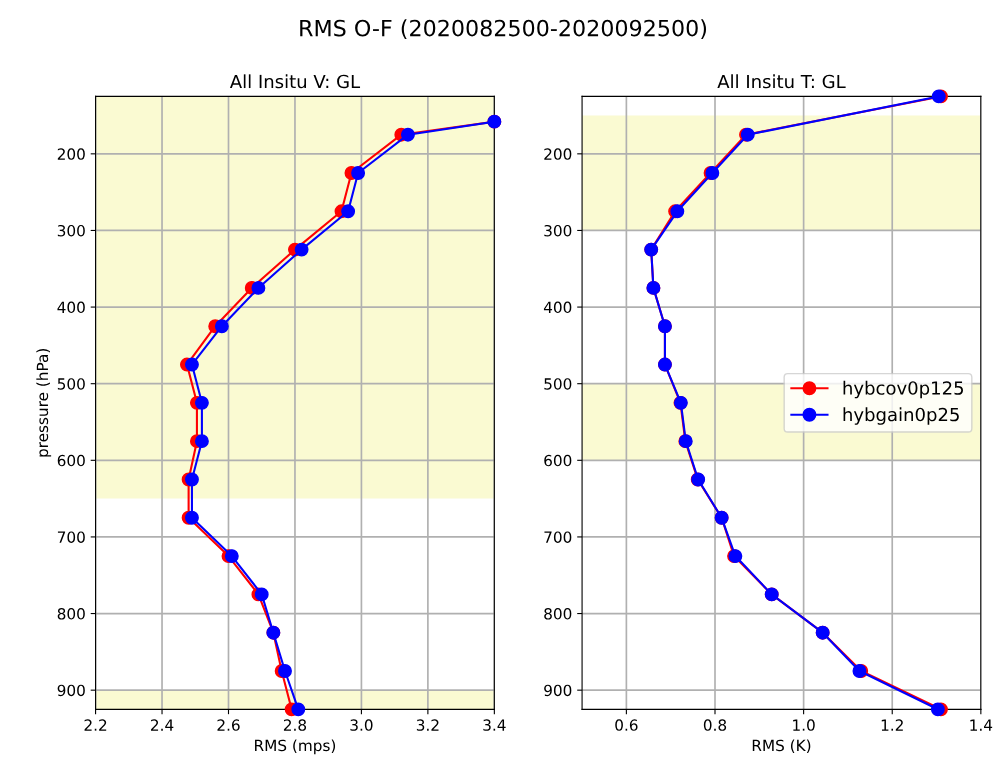 The width and height of the screenshot is (1006, 771). Describe the element at coordinates (903, 389) in the screenshot. I see `legend-label: hybcov0p125` at that location.